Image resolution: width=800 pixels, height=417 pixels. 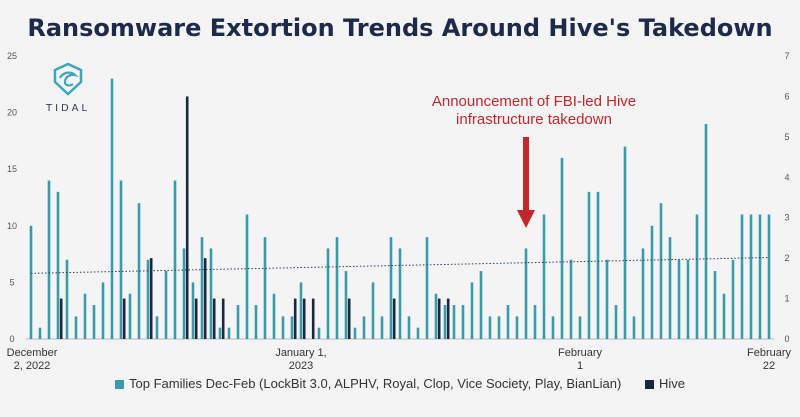 I want to click on y-left-tick-label: 5, so click(x=11, y=282).